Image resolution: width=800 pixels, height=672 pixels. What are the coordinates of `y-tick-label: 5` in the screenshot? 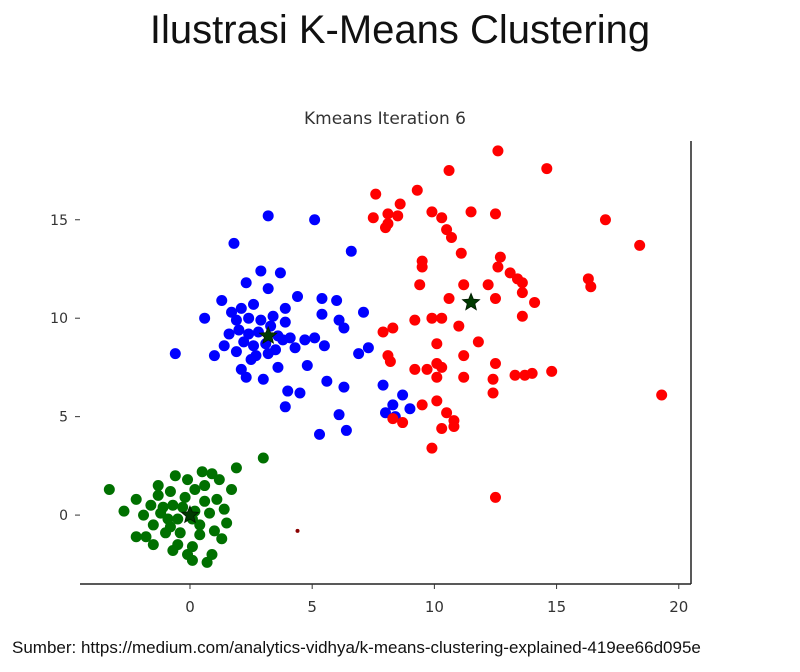 It's located at (63, 418).